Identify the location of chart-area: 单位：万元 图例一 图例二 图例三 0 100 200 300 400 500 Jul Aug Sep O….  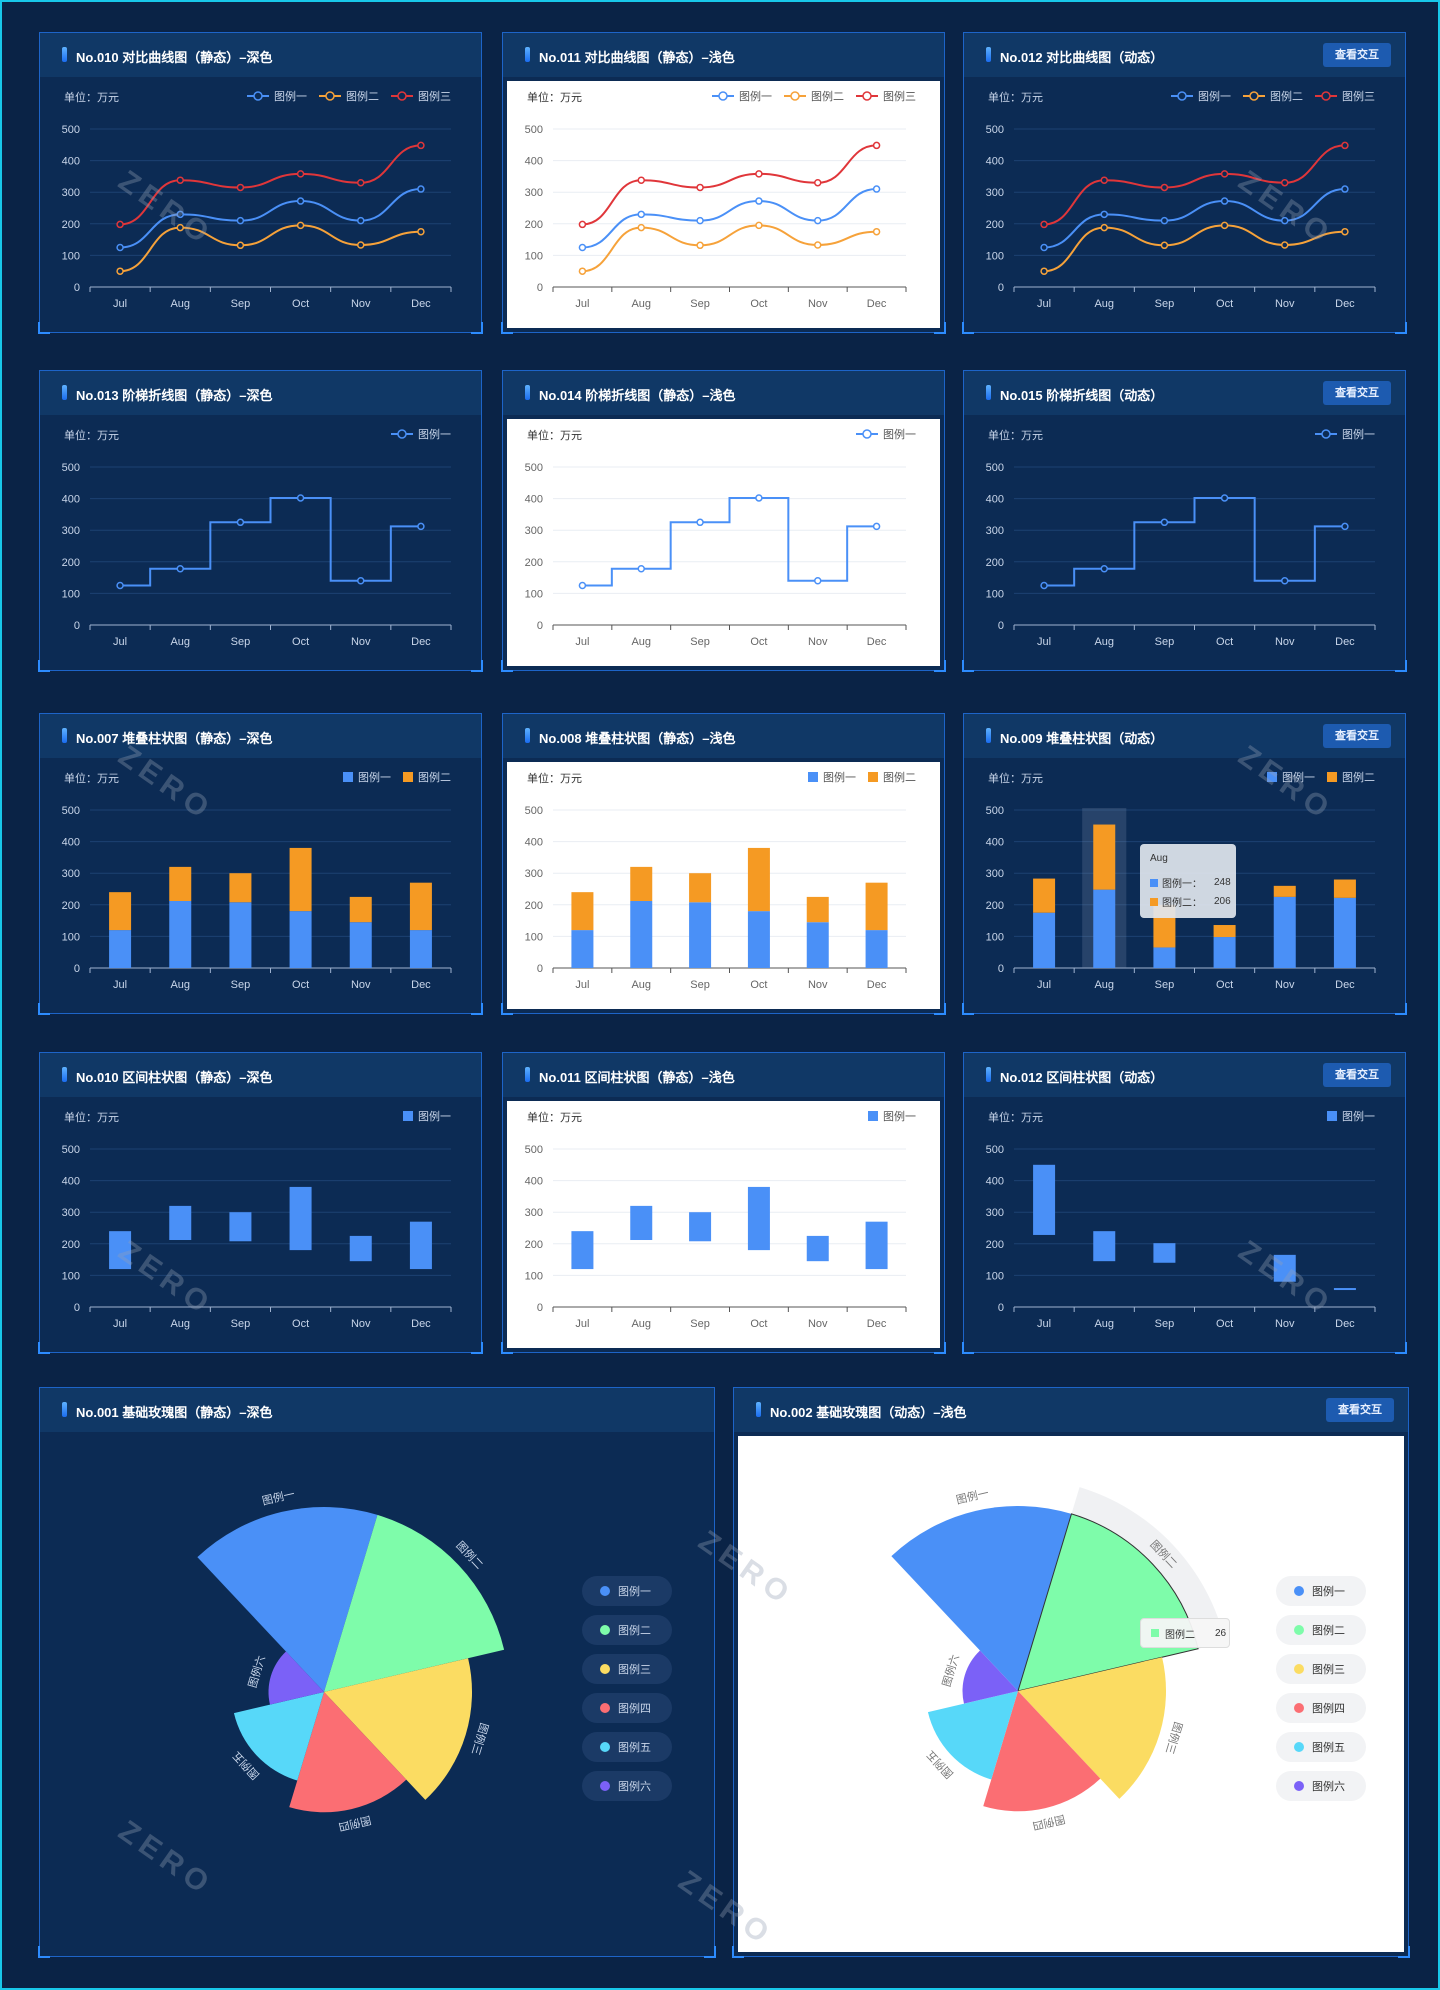
(260, 204).